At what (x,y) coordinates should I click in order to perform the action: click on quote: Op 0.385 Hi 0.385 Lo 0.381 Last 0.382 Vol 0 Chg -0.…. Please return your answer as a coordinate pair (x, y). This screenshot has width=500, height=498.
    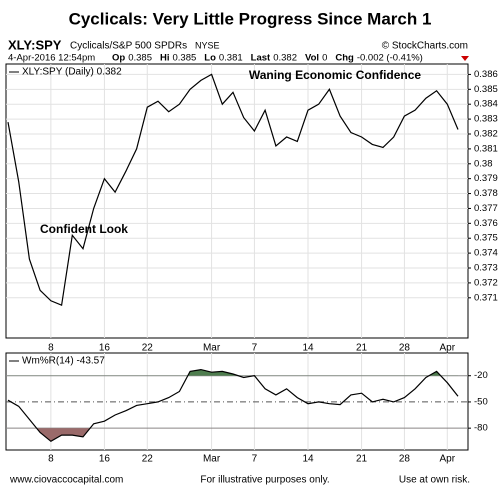
    Looking at the image, I should click on (267, 58).